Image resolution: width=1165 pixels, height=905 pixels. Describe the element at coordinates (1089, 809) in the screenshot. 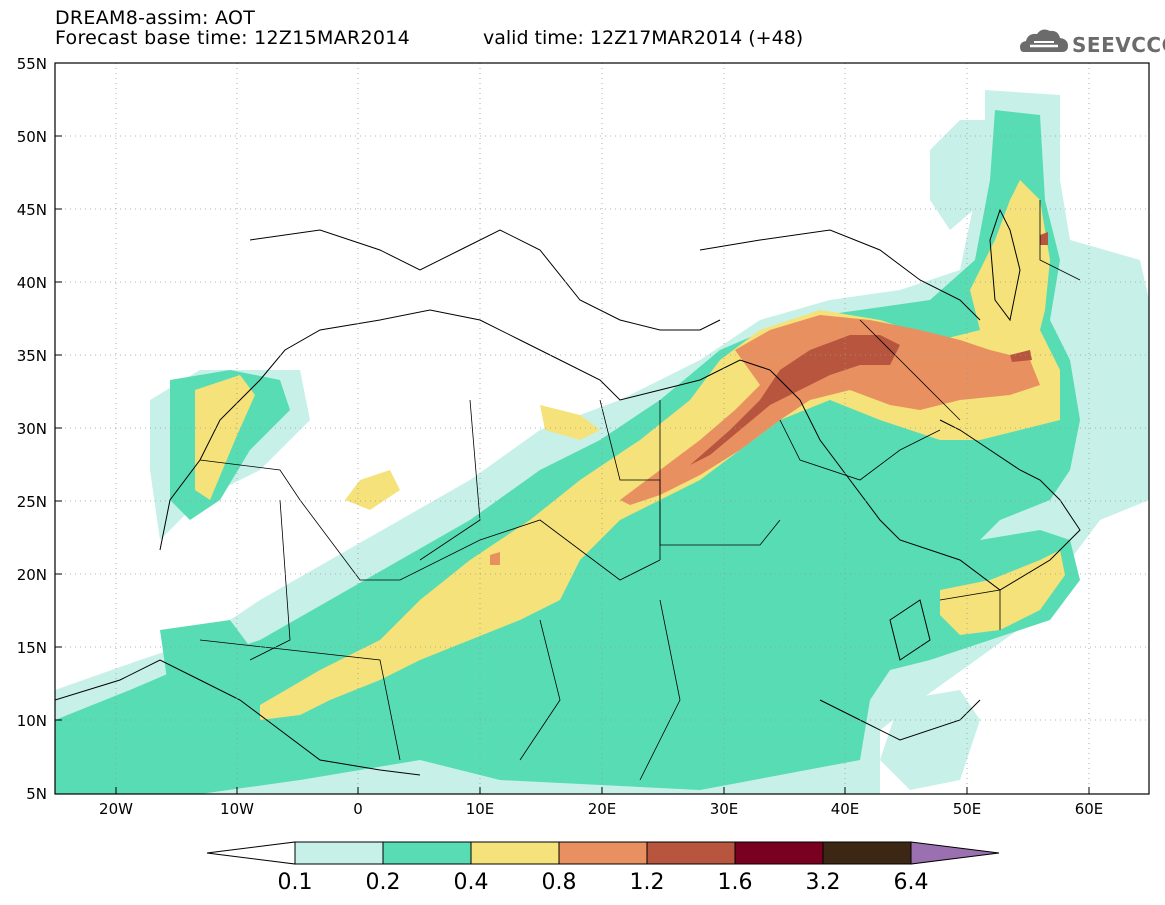

I see `lon-label: 60E` at that location.